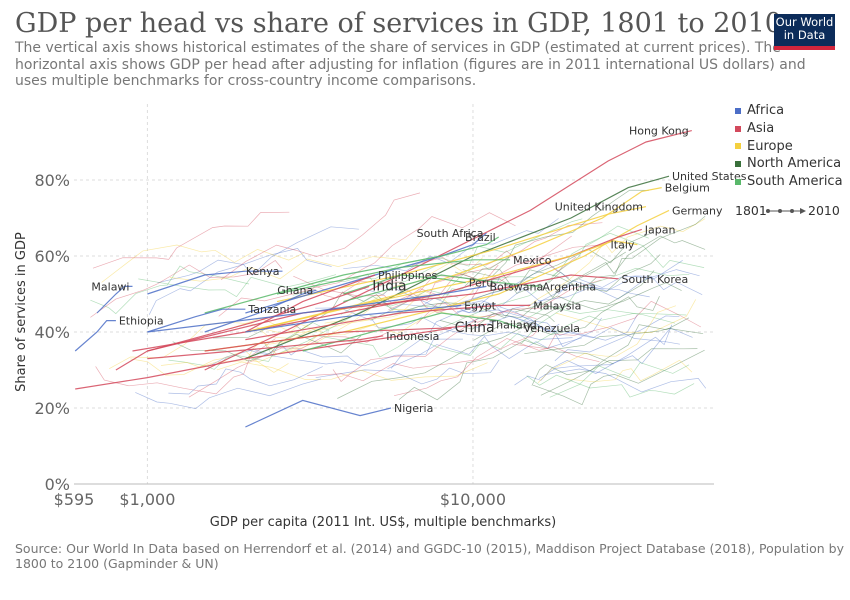 The image size is (850, 600). I want to click on series-label: Ghana, so click(295, 290).